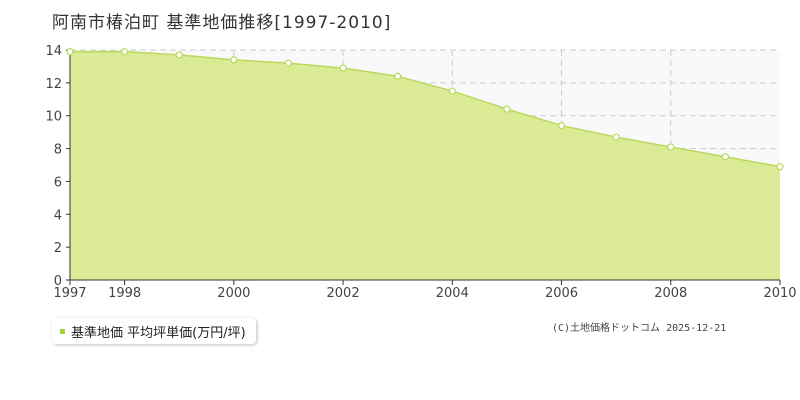  Describe the element at coordinates (561, 293) in the screenshot. I see `x-tick-label: 2006` at that location.